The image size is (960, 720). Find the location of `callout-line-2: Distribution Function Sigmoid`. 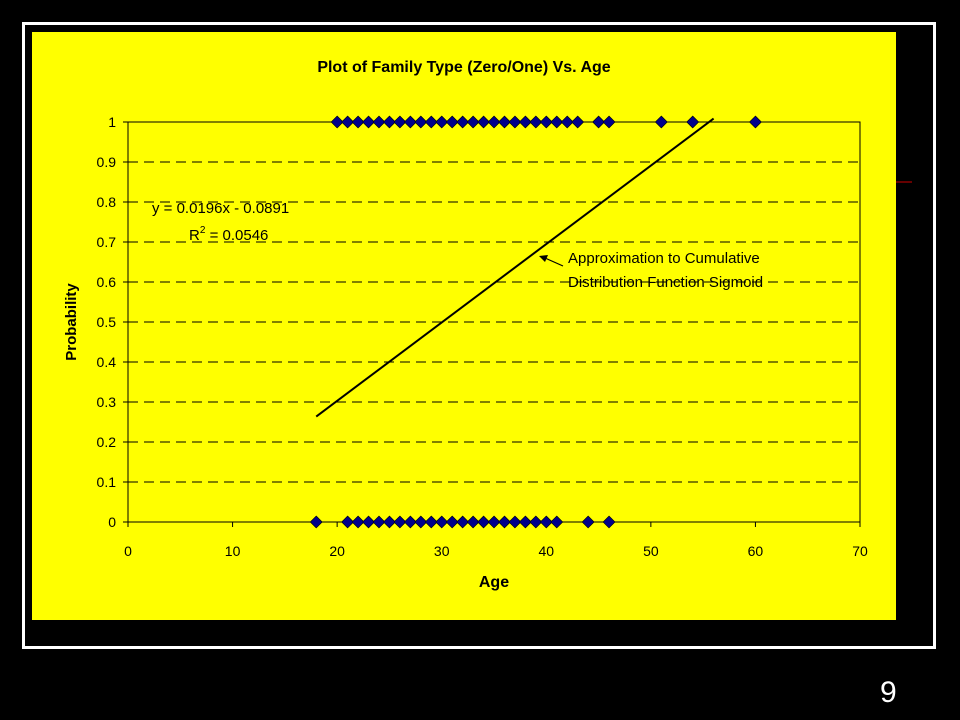

callout-line-2: Distribution Function Sigmoid is located at coordinates (665, 282).